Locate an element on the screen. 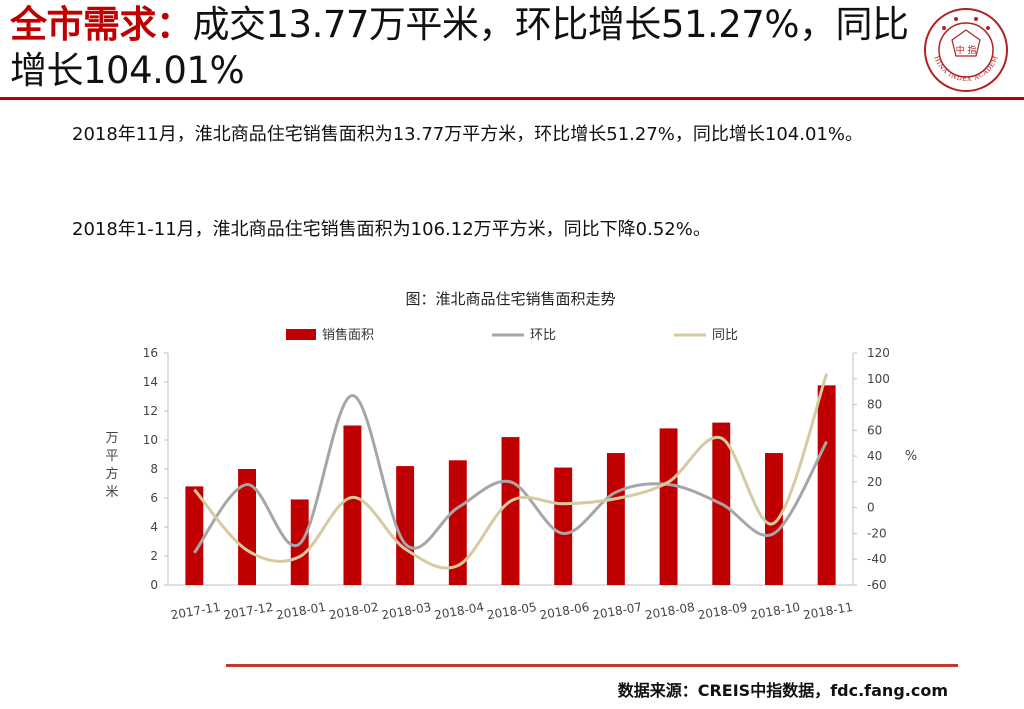 The height and width of the screenshot is (709, 1024). x-tick-label: 2018-10 is located at coordinates (775, 611).